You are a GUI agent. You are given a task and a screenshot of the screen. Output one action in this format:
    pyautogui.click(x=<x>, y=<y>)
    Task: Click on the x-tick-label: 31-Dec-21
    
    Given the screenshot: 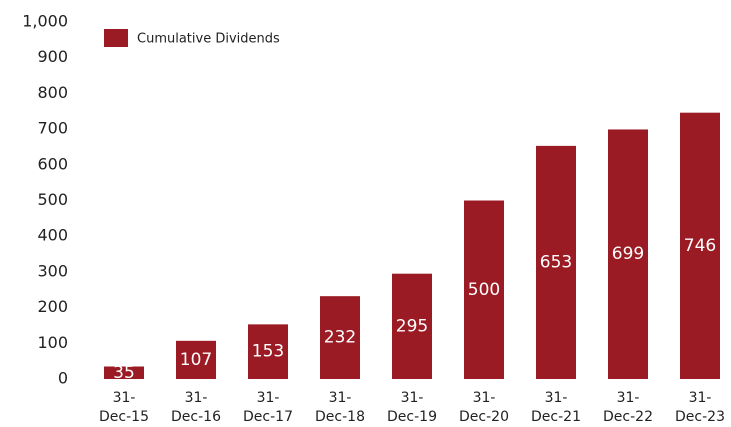 What is the action you would take?
    pyautogui.click(x=556, y=407)
    